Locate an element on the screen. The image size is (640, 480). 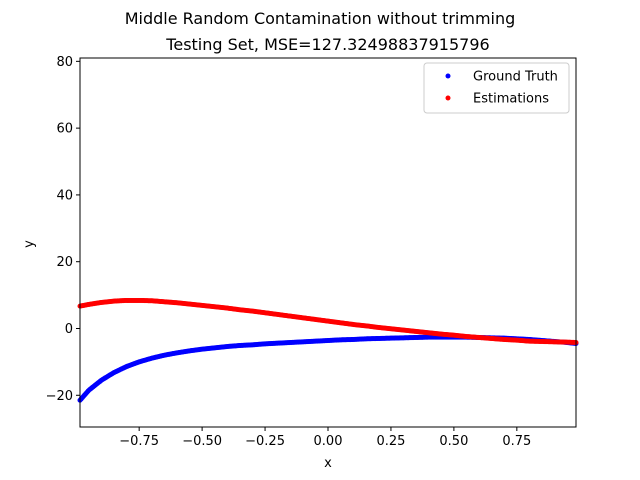
legend-label-estimations: Estimations is located at coordinates (511, 99).